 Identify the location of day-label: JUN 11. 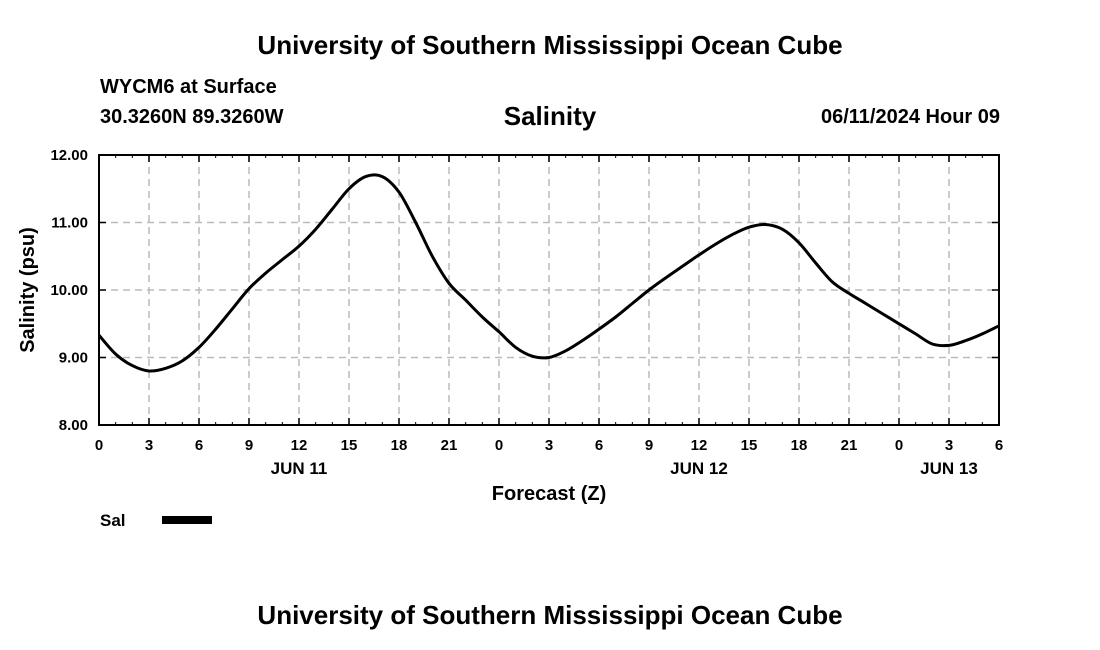
(299, 468).